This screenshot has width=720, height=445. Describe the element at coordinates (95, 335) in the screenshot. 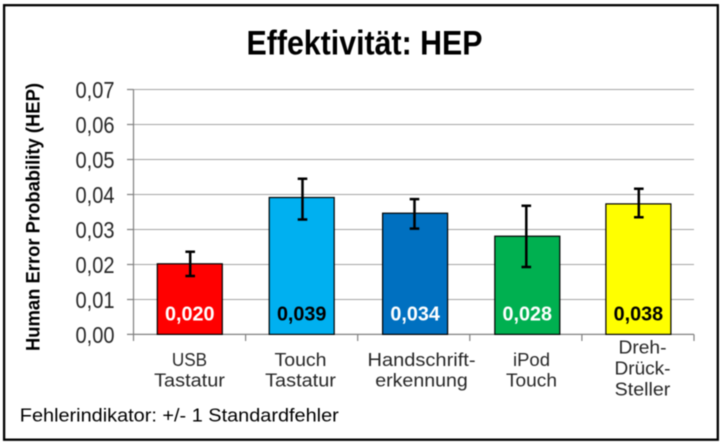

I see `svg-text: 0,00` at that location.